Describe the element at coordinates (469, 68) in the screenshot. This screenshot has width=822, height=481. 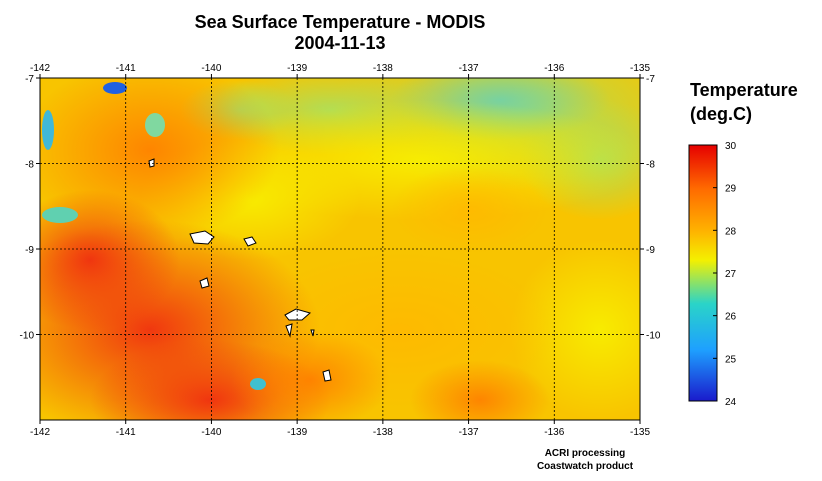
I see `lon-label-top: -137` at that location.